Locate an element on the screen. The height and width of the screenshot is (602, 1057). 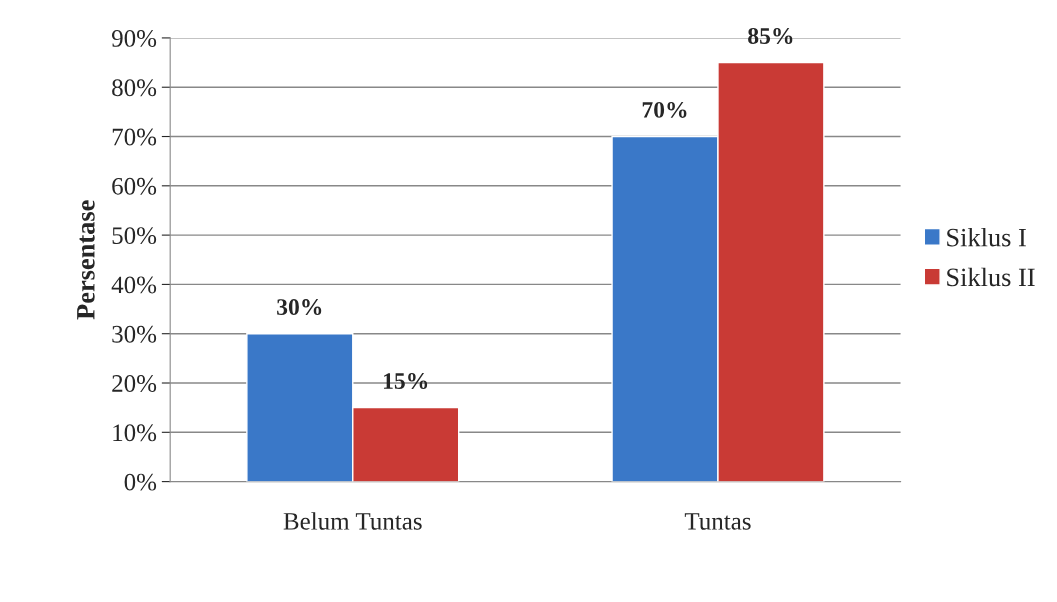
y-tick-label: 10% is located at coordinates (135, 433).